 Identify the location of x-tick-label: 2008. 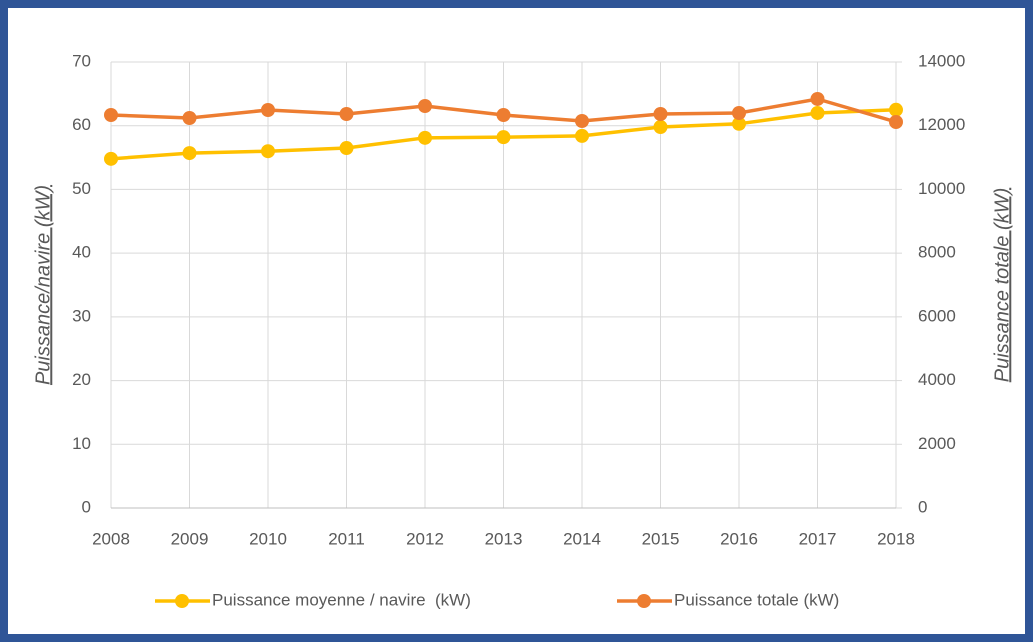
(111, 538).